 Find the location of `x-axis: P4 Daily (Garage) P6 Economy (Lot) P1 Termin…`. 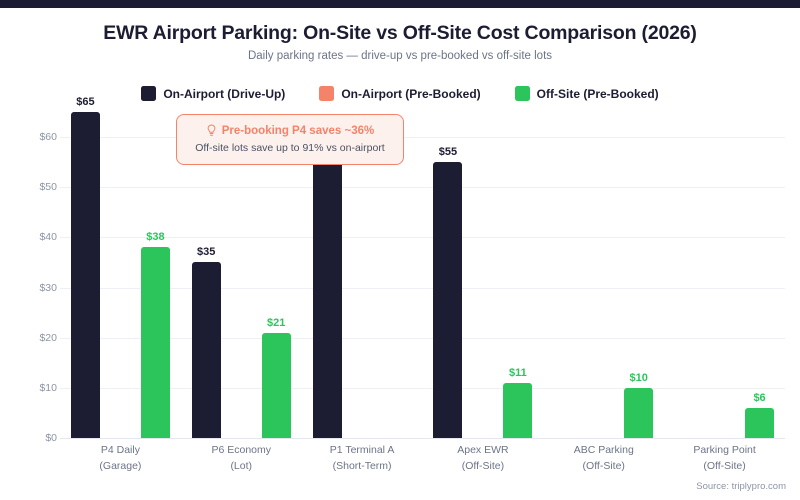

x-axis: P4 Daily (Garage) P6 Economy (Lot) P1 Termin… is located at coordinates (422, 463).